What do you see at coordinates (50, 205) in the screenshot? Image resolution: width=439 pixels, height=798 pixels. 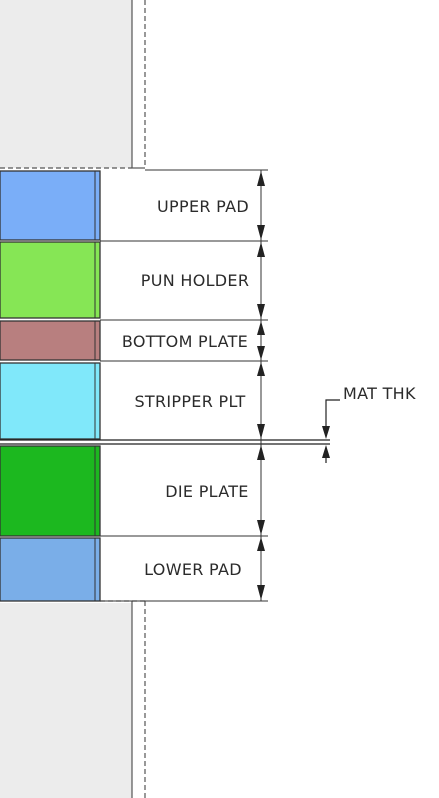 I see `upper-pad-plate` at bounding box center [50, 205].